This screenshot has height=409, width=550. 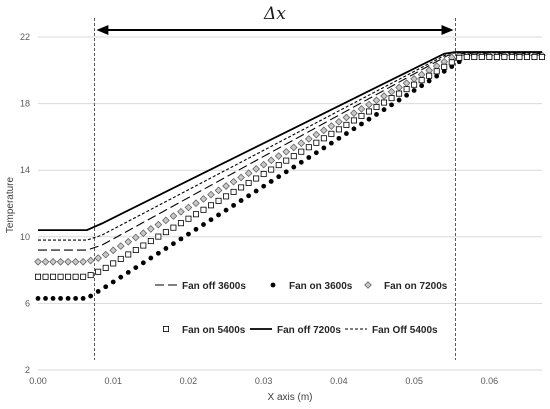 I want to click on legend-item: Fan on 5400s, so click(x=204, y=330).